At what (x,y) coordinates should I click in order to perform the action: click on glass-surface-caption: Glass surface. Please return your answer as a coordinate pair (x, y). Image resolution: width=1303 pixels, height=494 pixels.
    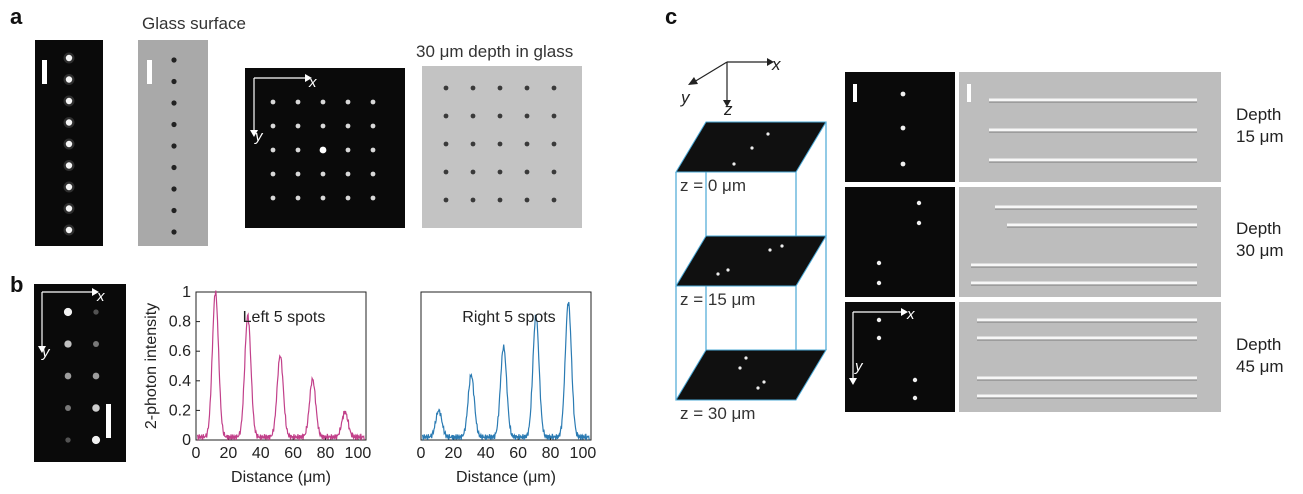
    Looking at the image, I should click on (194, 24).